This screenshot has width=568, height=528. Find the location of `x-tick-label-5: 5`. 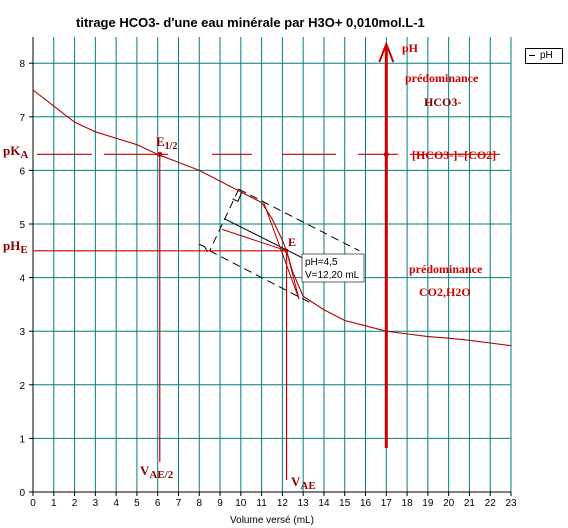

x-tick-label-5: 5 is located at coordinates (137, 503).